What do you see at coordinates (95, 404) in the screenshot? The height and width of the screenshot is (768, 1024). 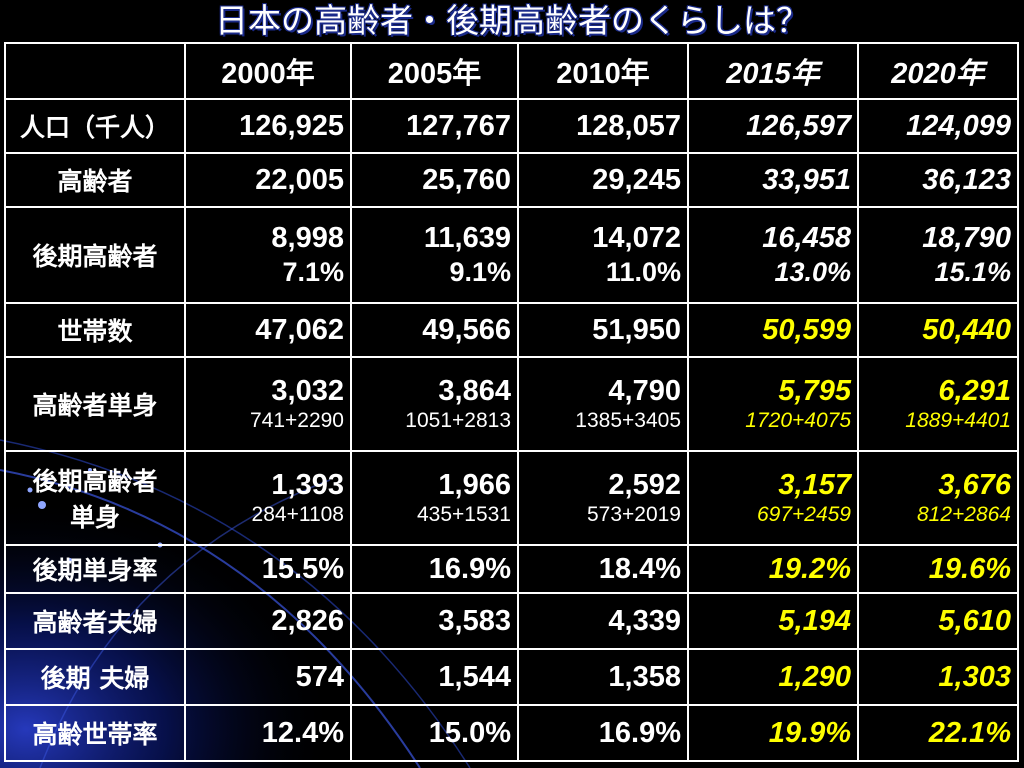 I see `row-label: 高齢者単身` at bounding box center [95, 404].